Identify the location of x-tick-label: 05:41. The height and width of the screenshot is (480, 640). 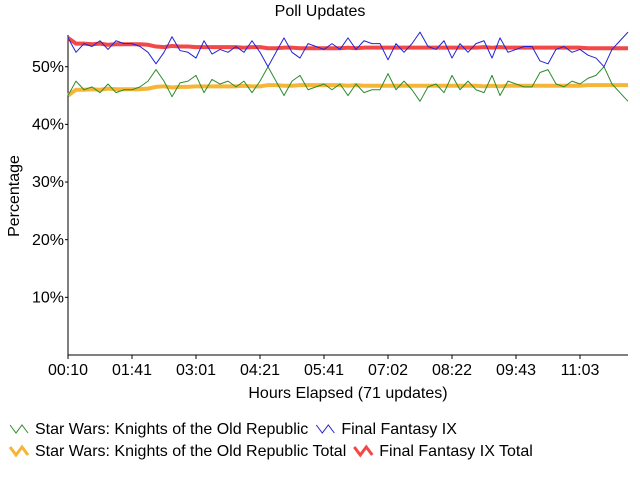
(324, 370).